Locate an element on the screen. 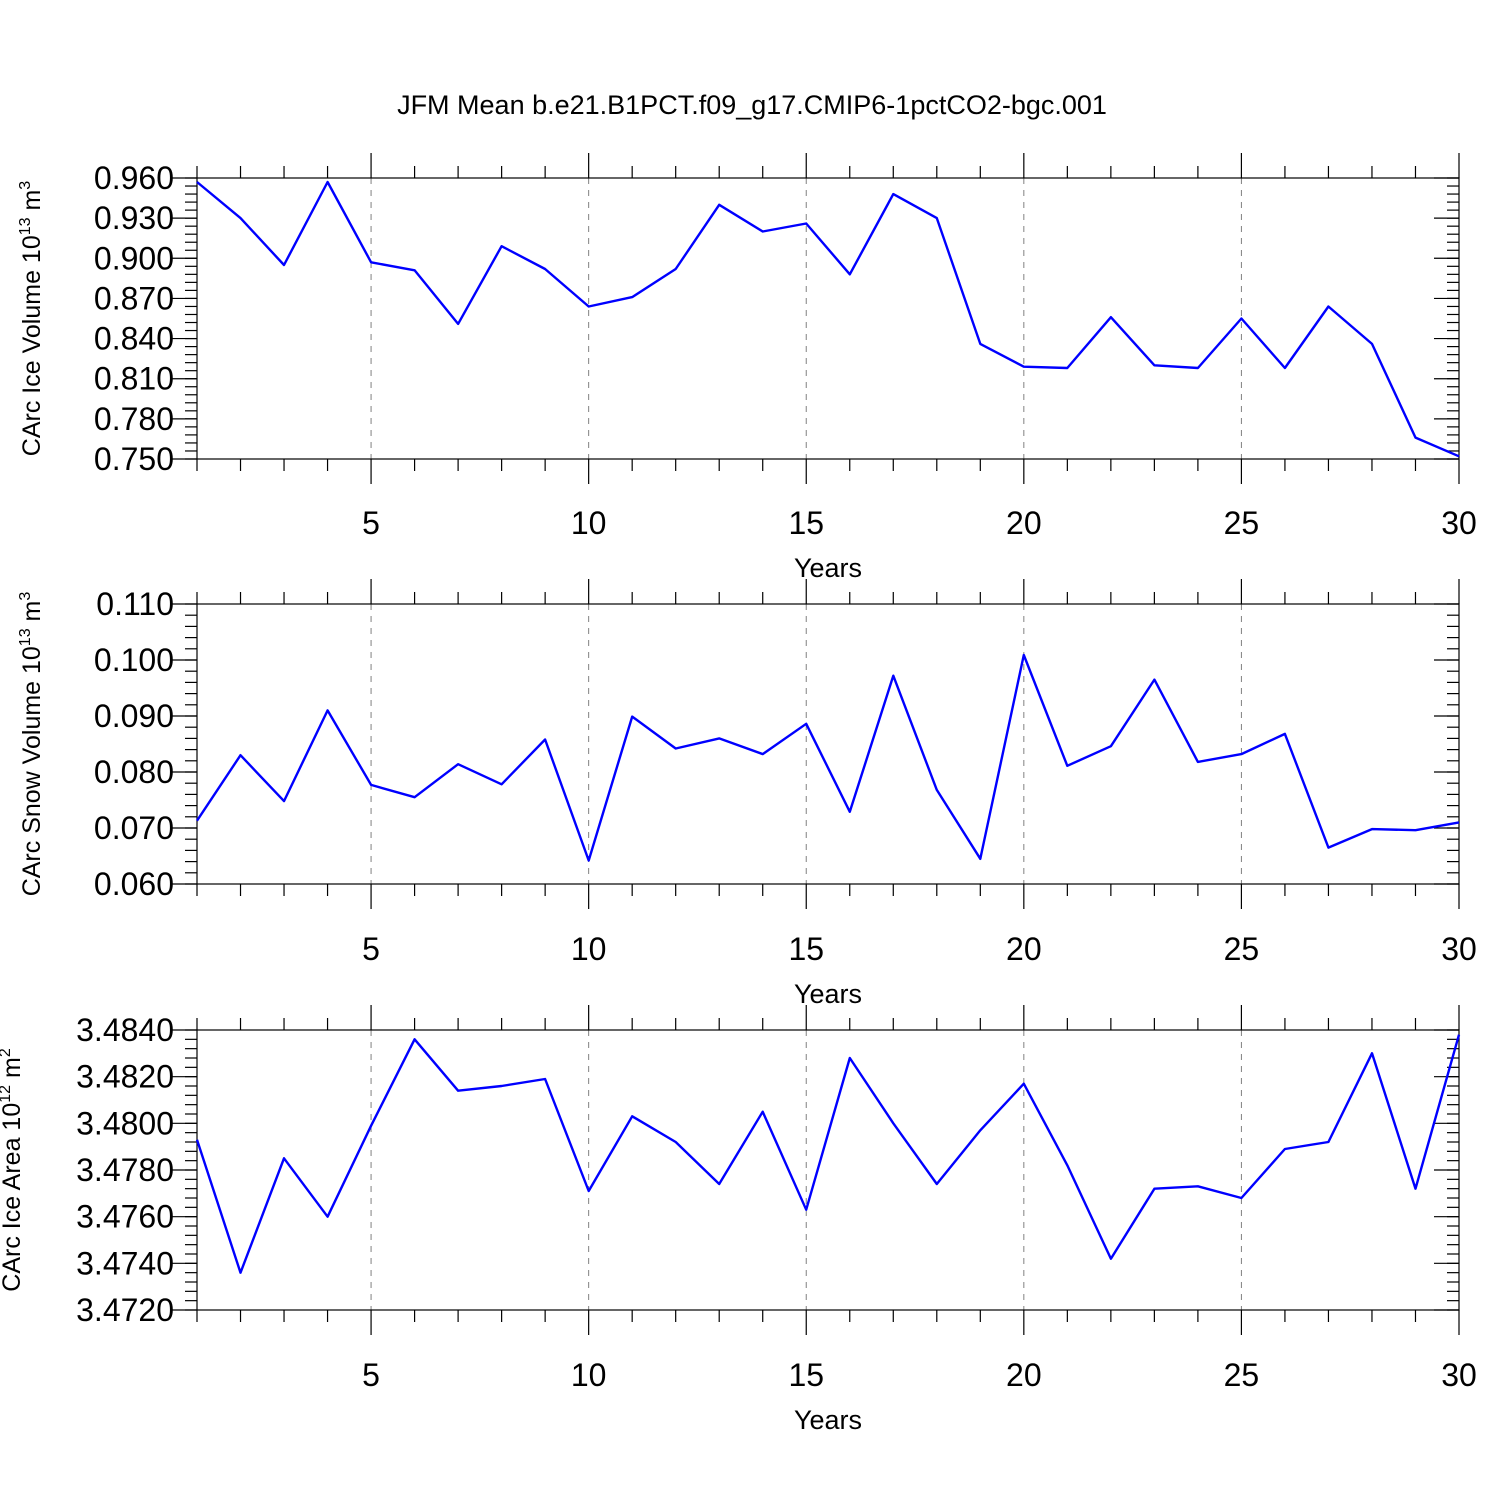 This screenshot has width=1500, height=1500. ice-area-ytick-label: 3.4720 is located at coordinates (125, 1310).